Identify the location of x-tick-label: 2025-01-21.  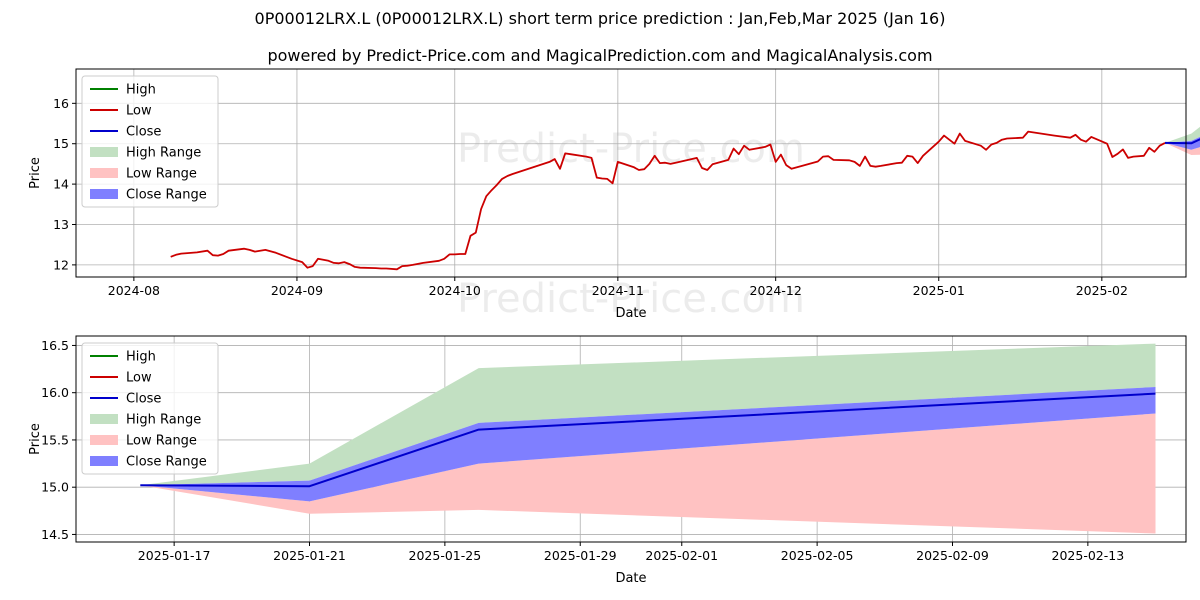
(309, 555).